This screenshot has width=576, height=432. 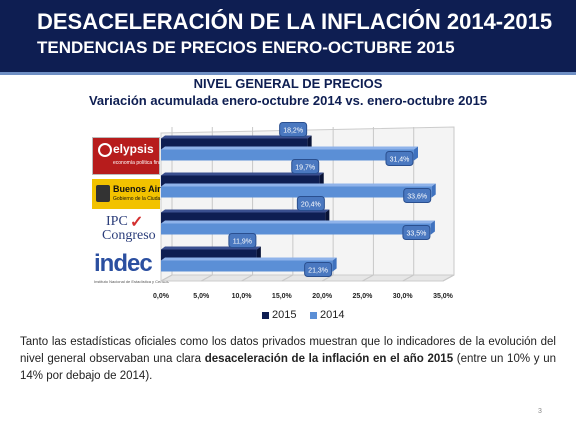 I want to click on buenos-aires-logo: Buenos Aires Gobierno de la Ciudad, so click(x=131, y=194).